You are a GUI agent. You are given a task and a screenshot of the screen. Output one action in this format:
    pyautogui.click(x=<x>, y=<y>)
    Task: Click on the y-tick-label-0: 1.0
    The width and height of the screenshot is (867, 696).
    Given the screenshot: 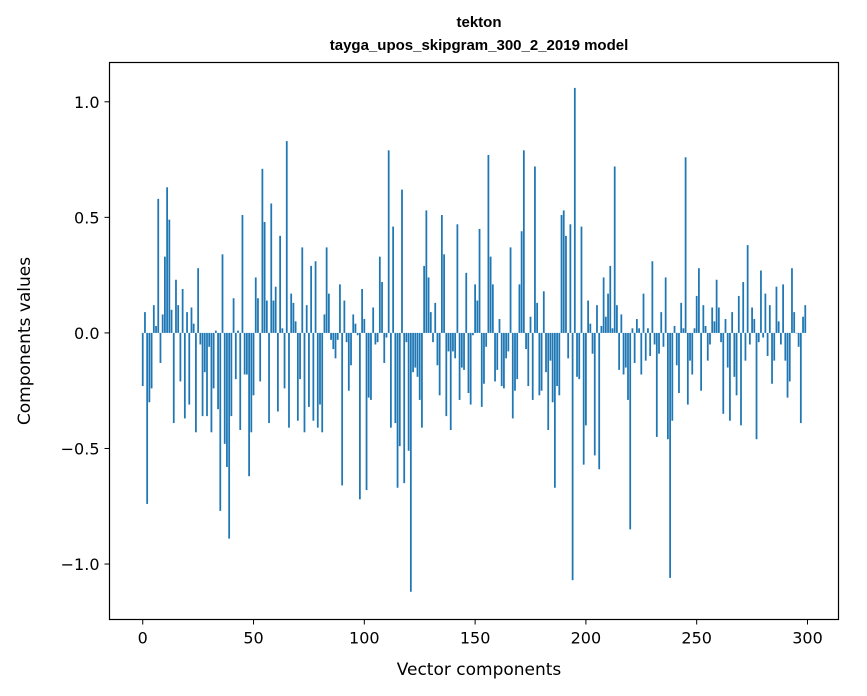 What is the action you would take?
    pyautogui.click(x=86, y=102)
    